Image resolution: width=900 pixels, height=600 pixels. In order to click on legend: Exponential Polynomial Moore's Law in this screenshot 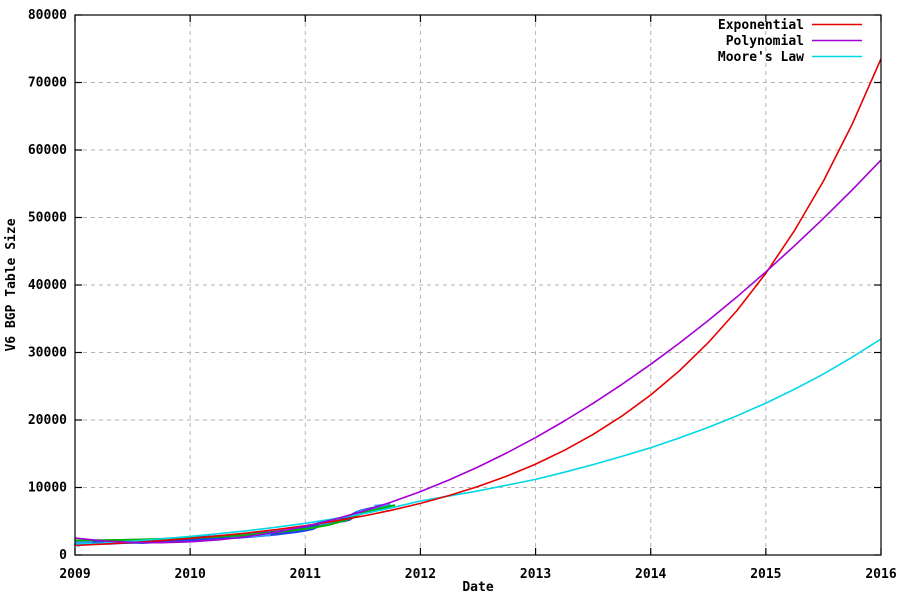, I will do `click(790, 41)`.